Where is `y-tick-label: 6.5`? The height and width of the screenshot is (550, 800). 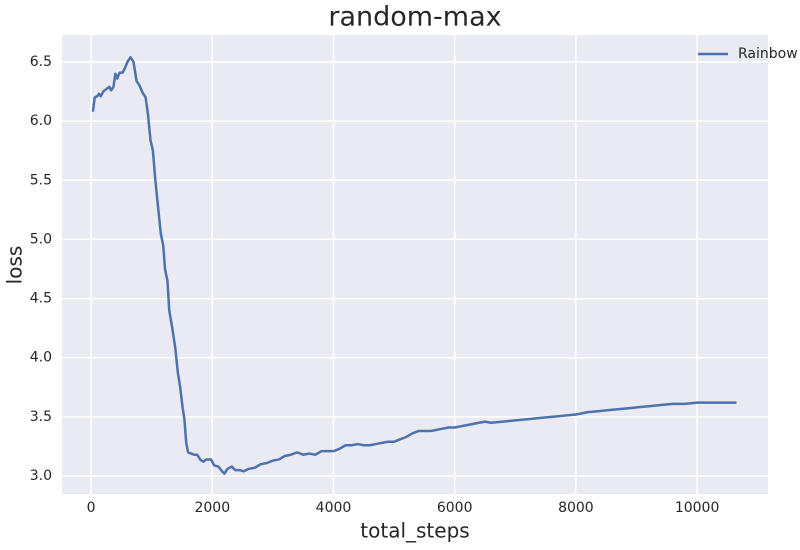
y-tick-label: 6.5 is located at coordinates (41, 62).